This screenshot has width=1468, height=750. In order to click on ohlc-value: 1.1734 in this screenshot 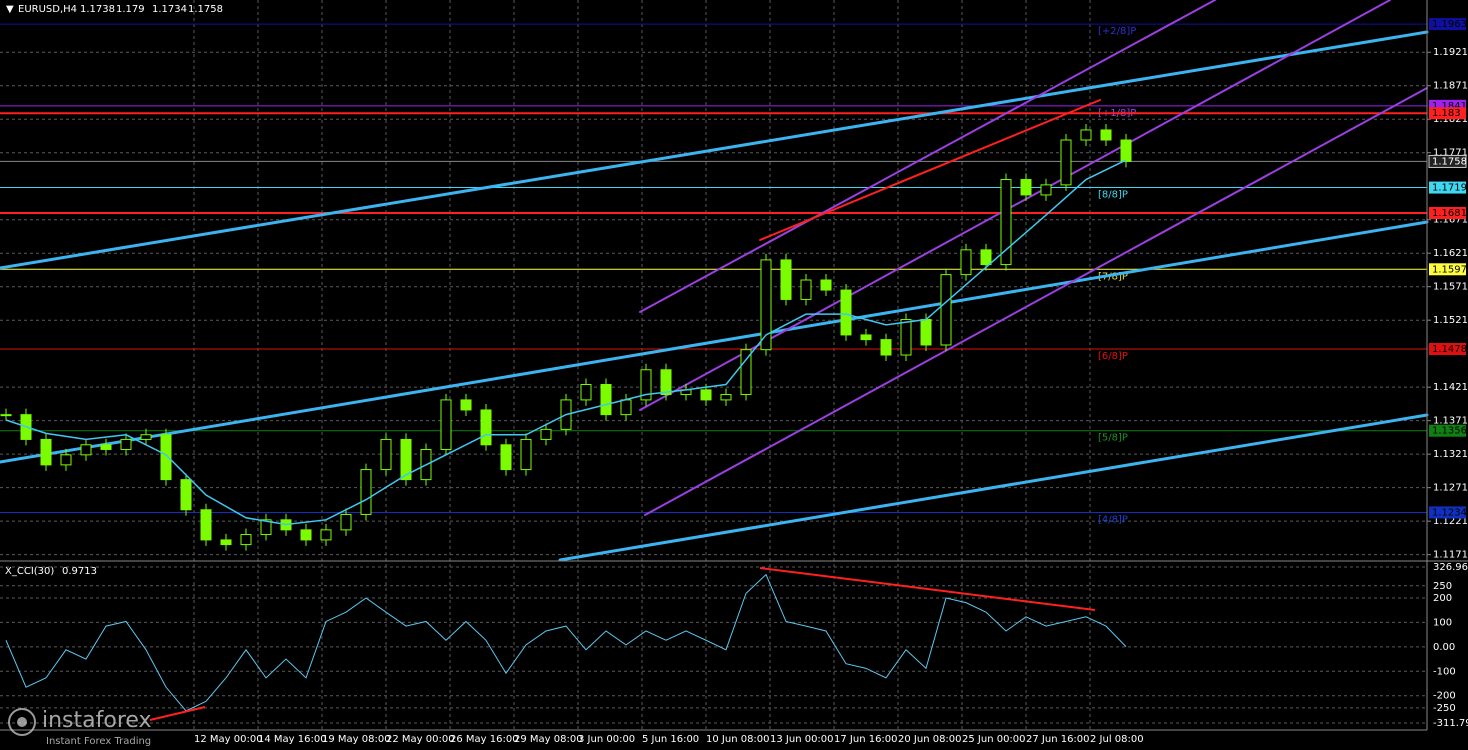, I will do `click(169, 9)`.